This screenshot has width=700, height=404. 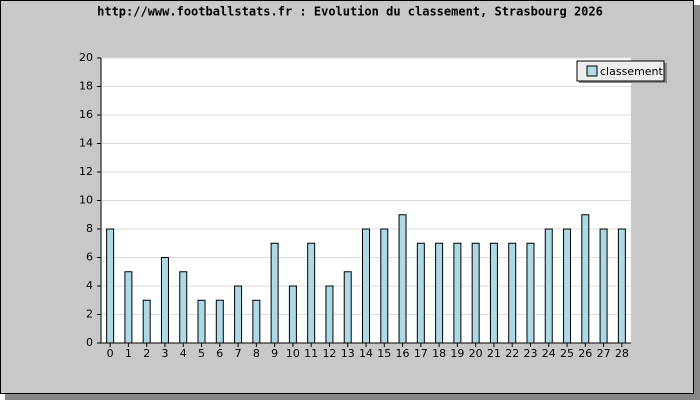 I want to click on x-tick-label: 17, so click(x=421, y=353).